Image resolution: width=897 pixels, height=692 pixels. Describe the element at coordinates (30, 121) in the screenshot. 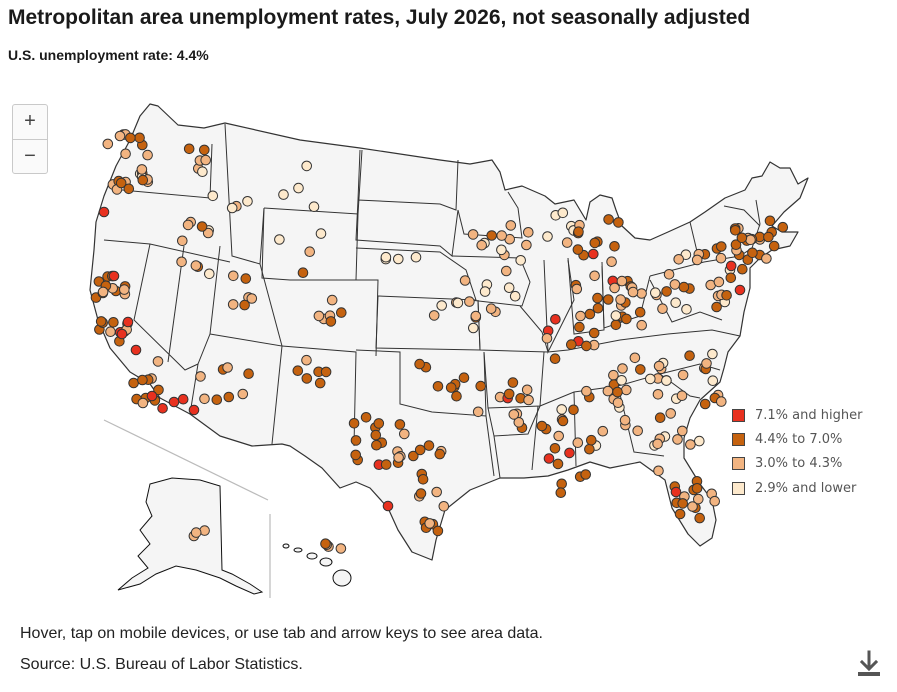

I see `zoom-in-button: +` at that location.